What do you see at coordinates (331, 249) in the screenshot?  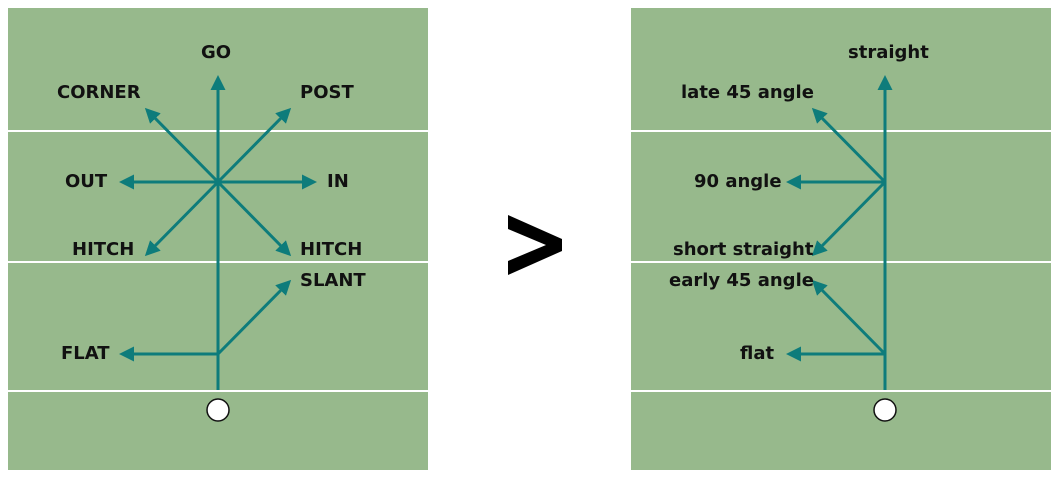 I see `label-hitch-right: HITCH` at bounding box center [331, 249].